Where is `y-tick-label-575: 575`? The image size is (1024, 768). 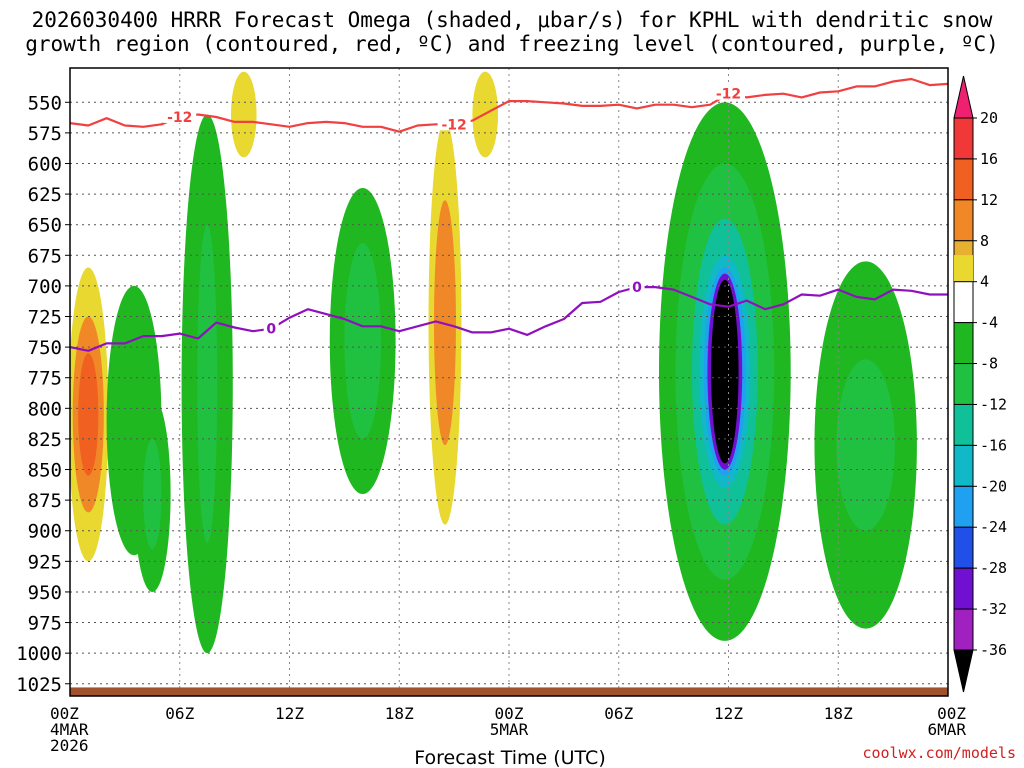
y-tick-label-575: 575 is located at coordinates (45, 134).